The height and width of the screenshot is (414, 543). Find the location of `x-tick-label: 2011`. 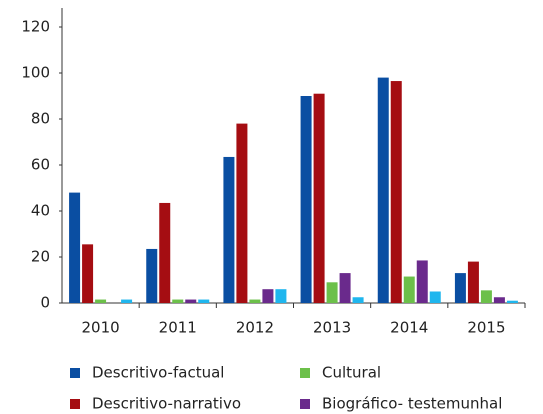

x-tick-label: 2011 is located at coordinates (178, 328).